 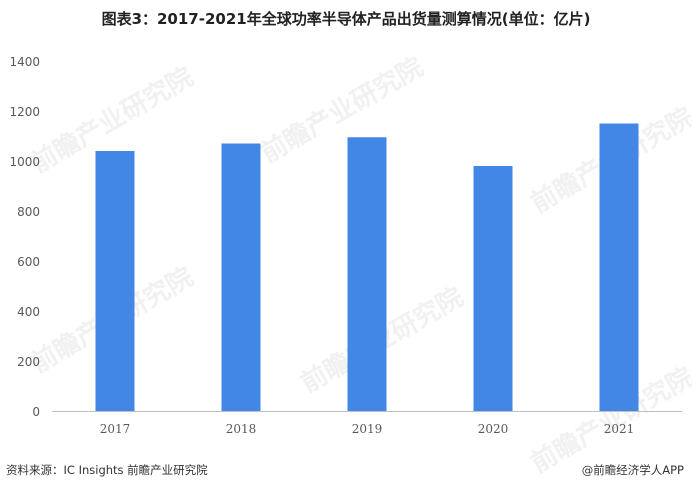 I want to click on x-tick-label: 2018, so click(x=241, y=429).